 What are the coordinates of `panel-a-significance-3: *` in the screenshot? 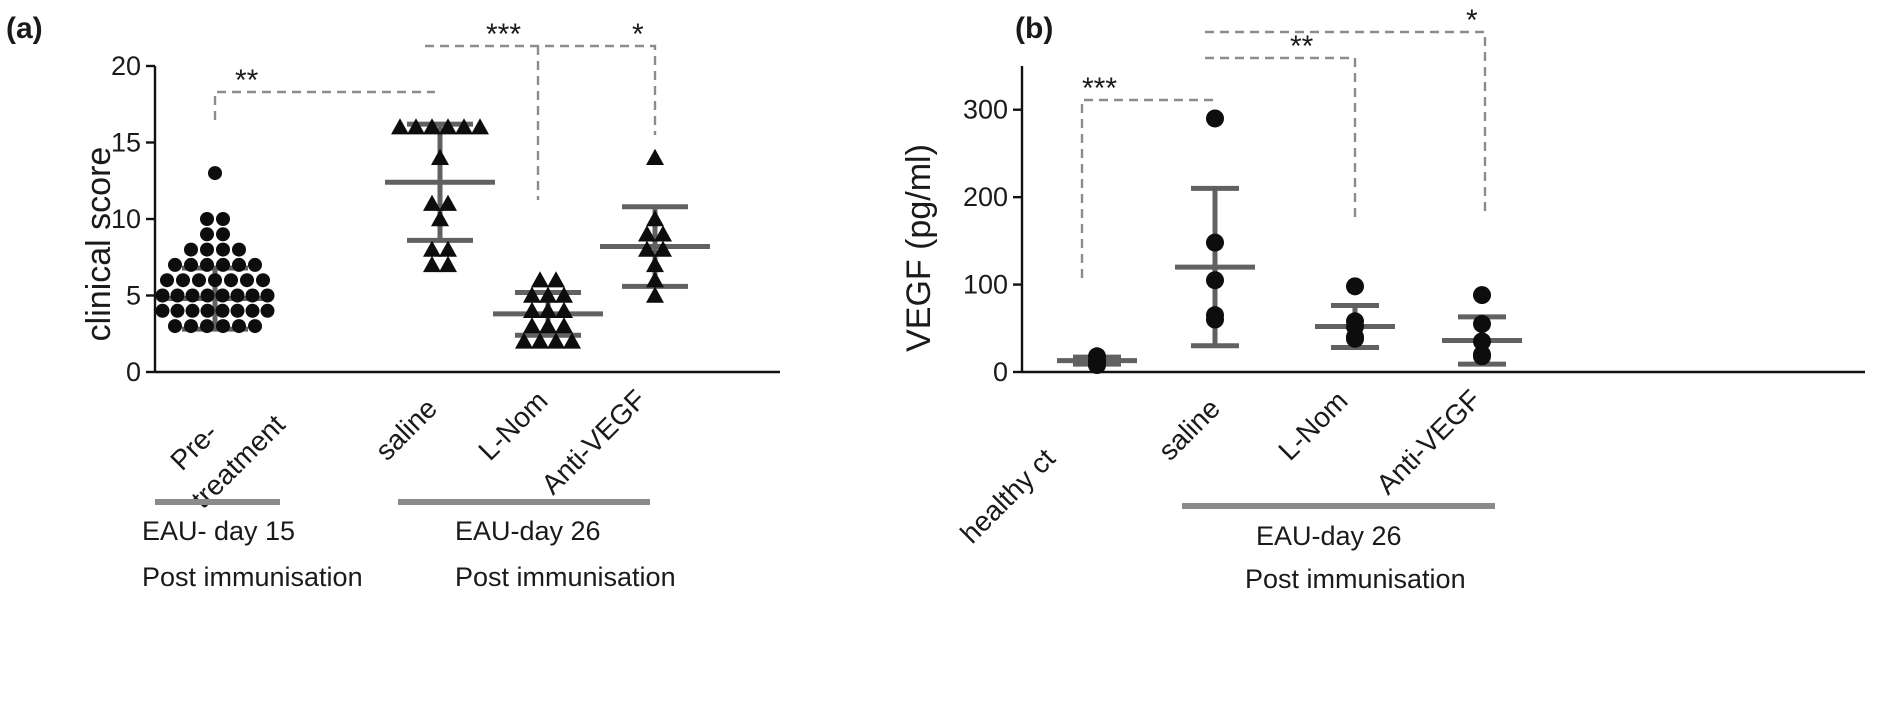 It's located at (638, 34).